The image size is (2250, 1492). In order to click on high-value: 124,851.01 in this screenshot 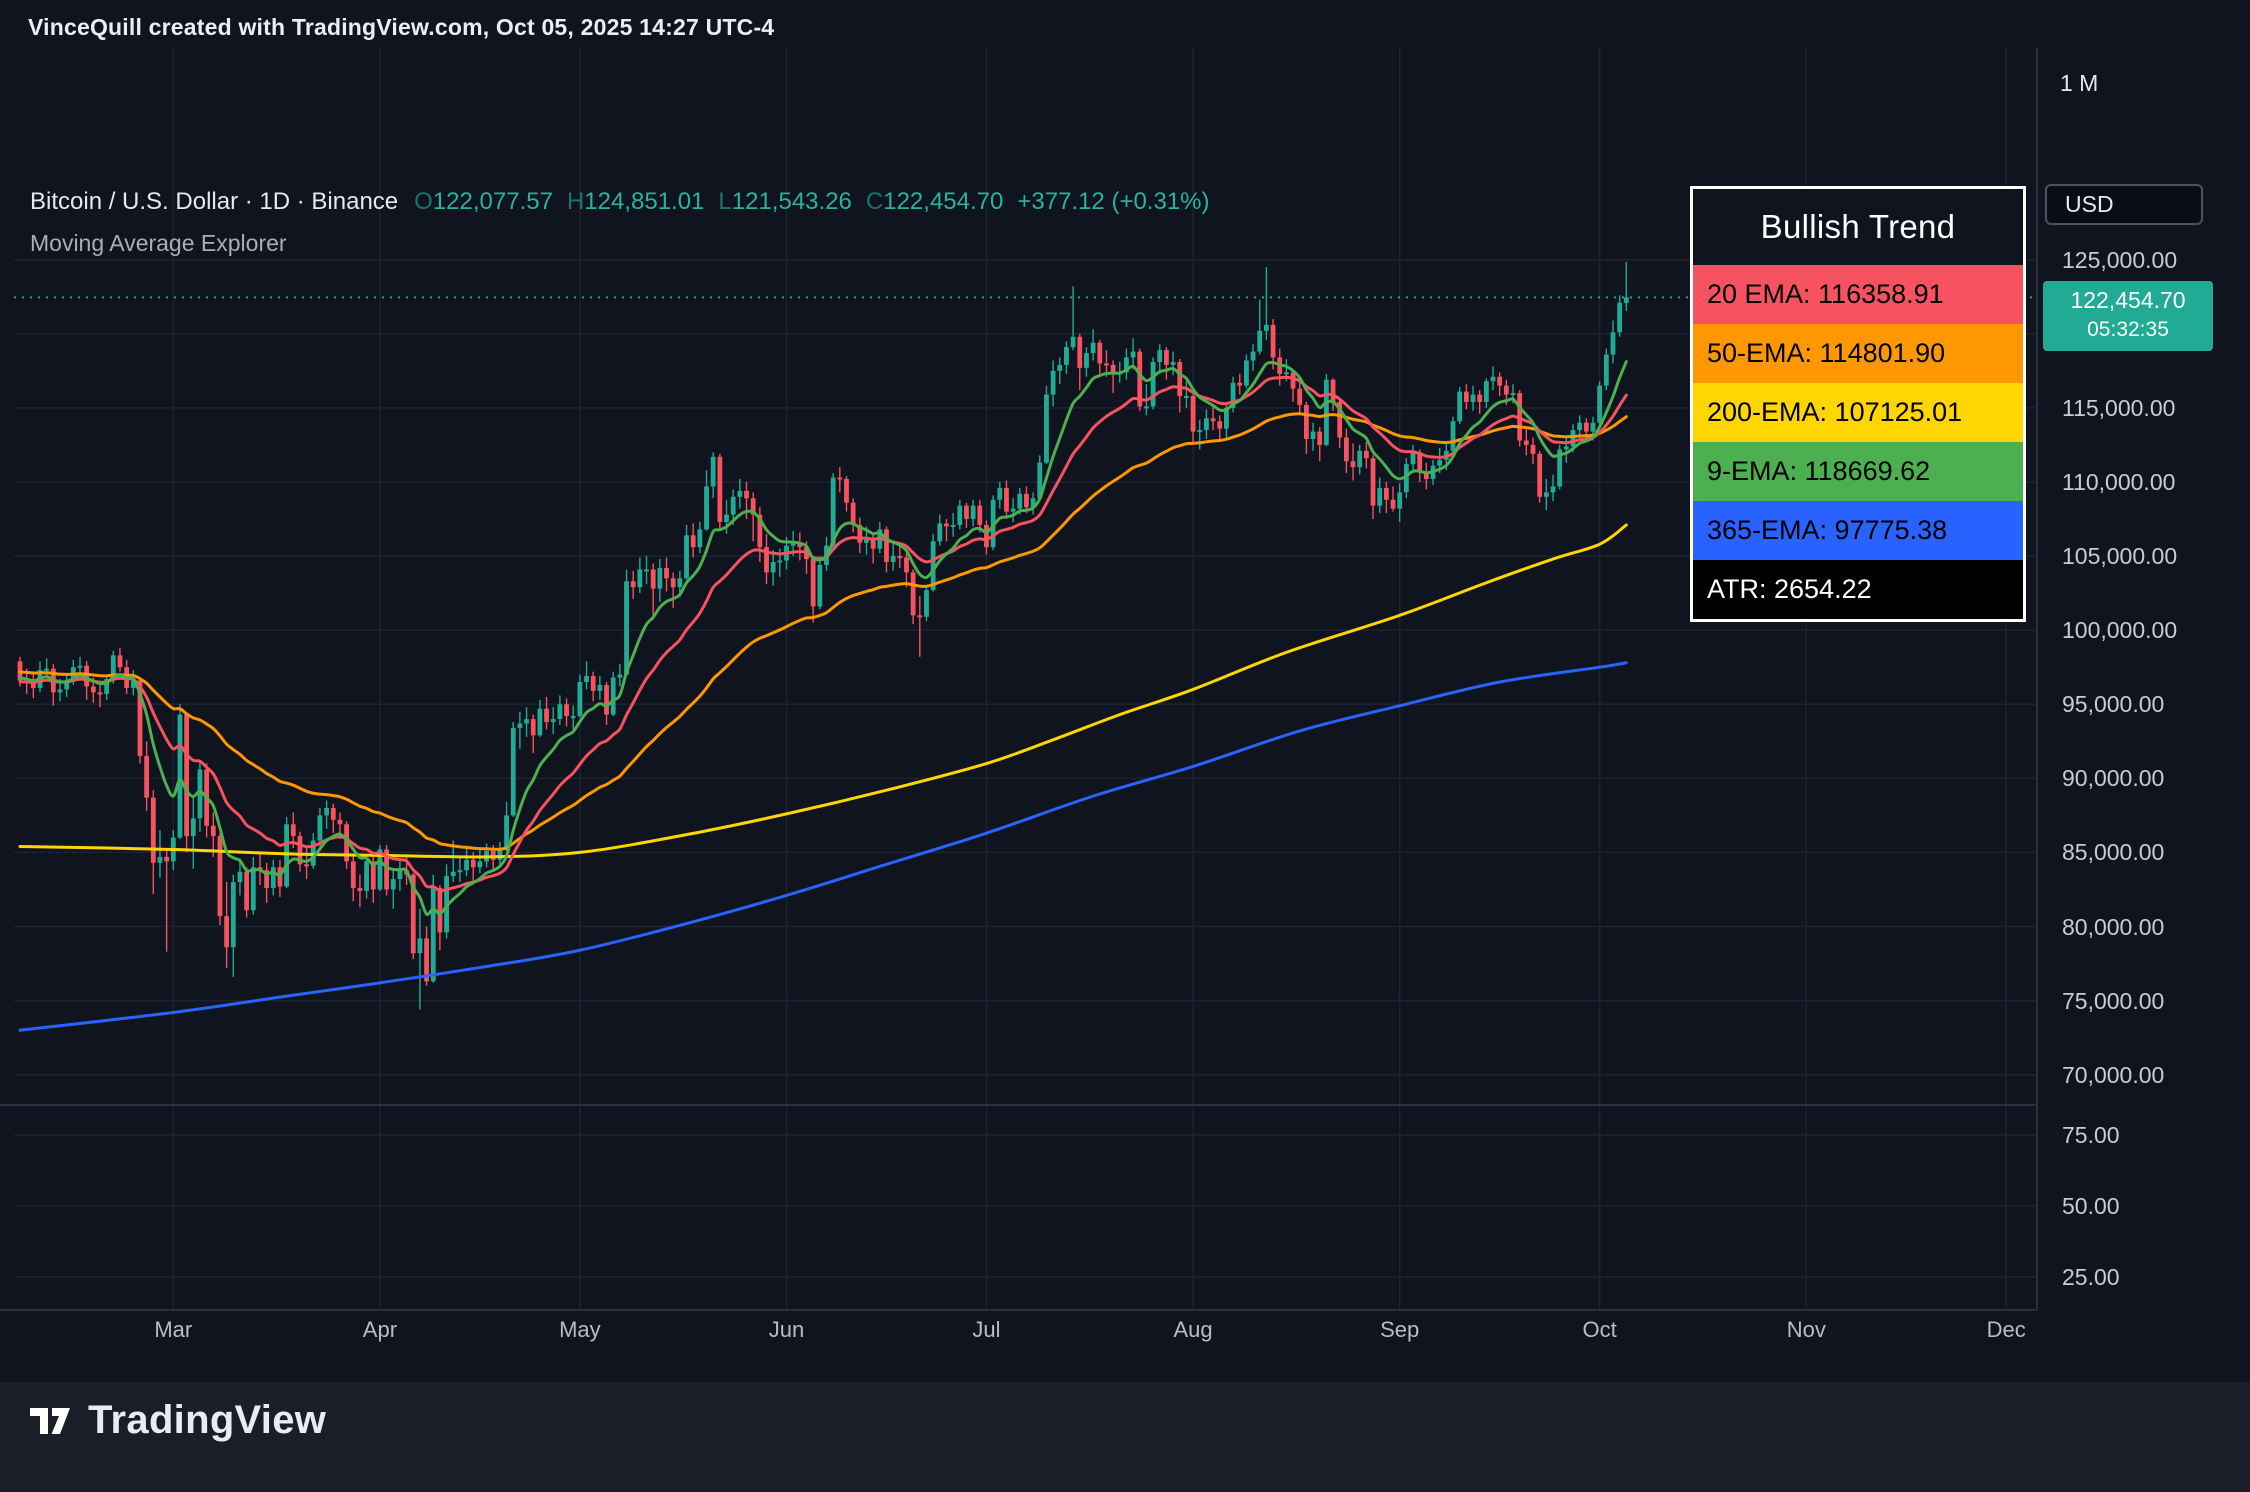, I will do `click(644, 201)`.